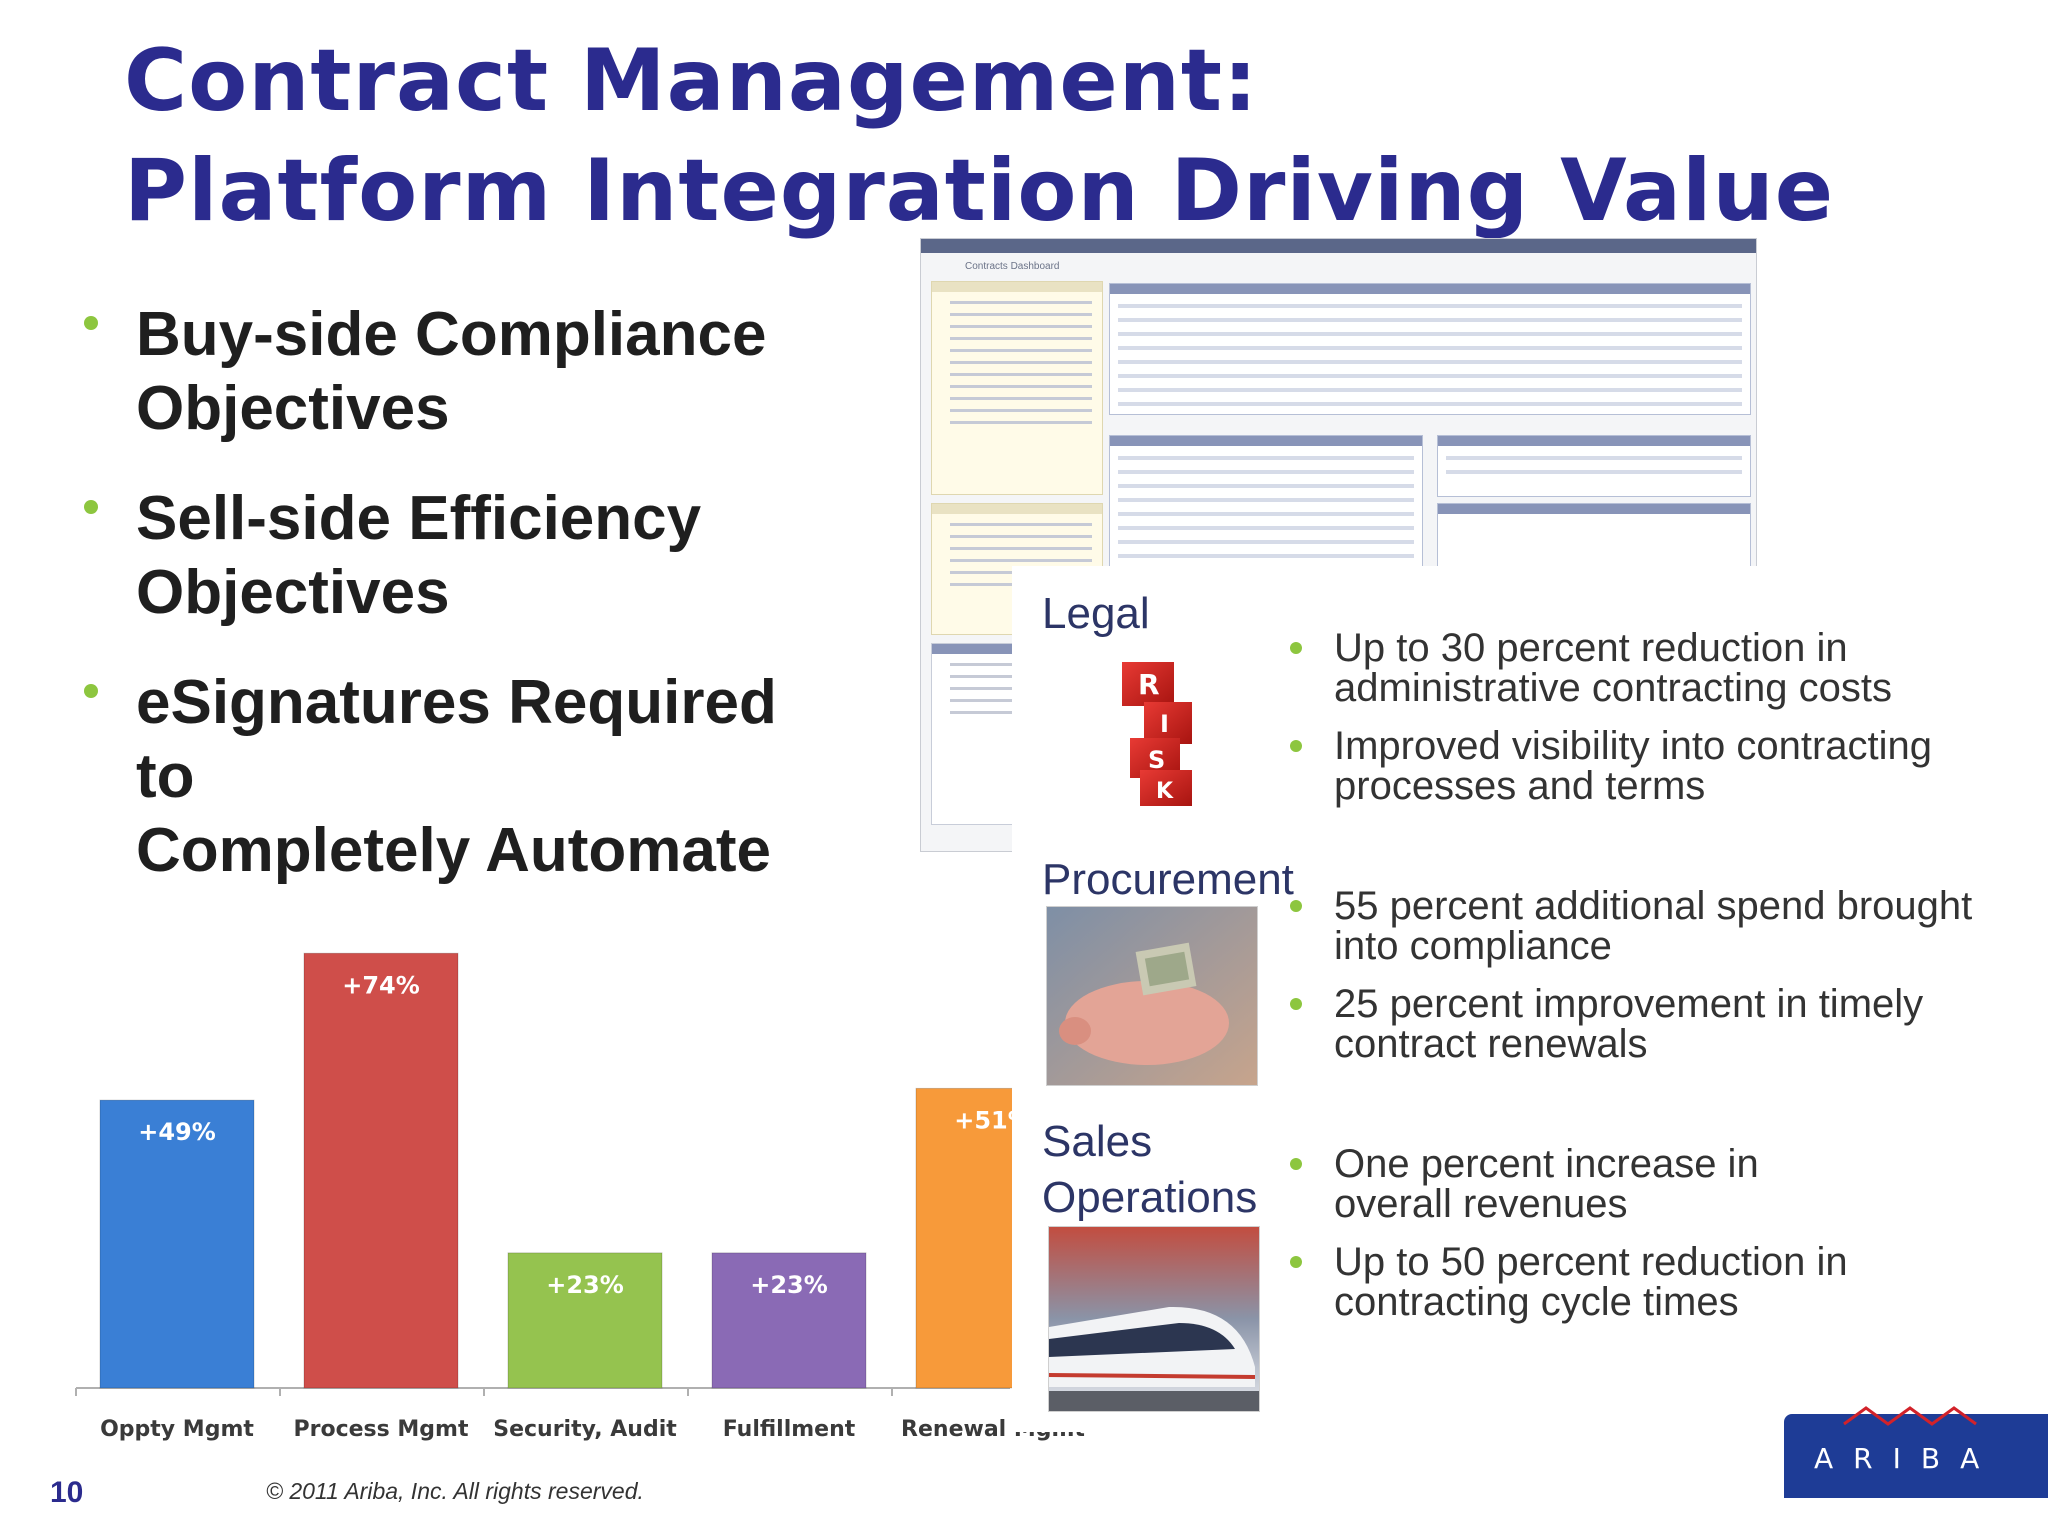 Image resolution: width=2048 pixels, height=1536 pixels. What do you see at coordinates (1150, 1169) in the screenshot?
I see `category-sales-operations-title: Sales Operations` at bounding box center [1150, 1169].